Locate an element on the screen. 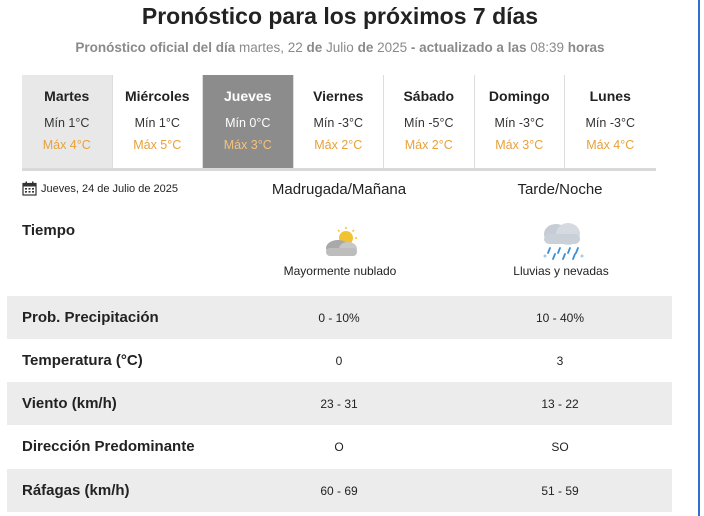 This screenshot has width=704, height=516. row-value-morning: O is located at coordinates (339, 446).